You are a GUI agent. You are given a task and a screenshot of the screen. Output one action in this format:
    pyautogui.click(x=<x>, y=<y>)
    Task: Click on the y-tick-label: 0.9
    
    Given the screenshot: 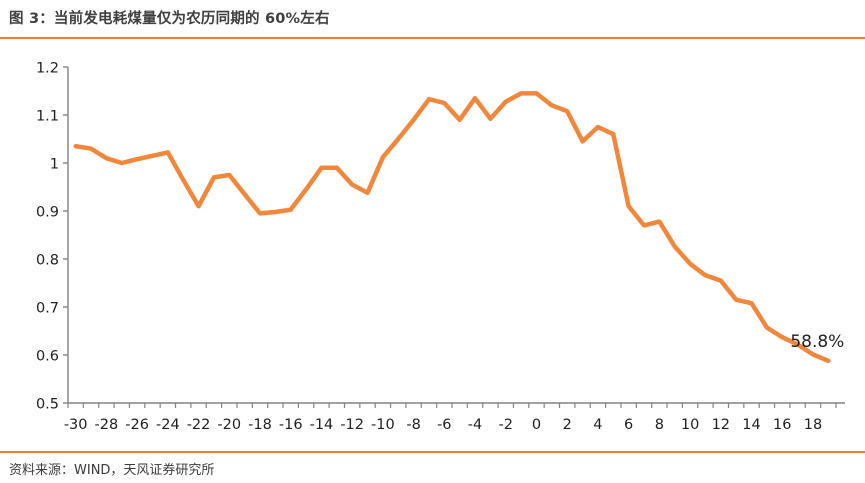 What is the action you would take?
    pyautogui.click(x=47, y=213)
    